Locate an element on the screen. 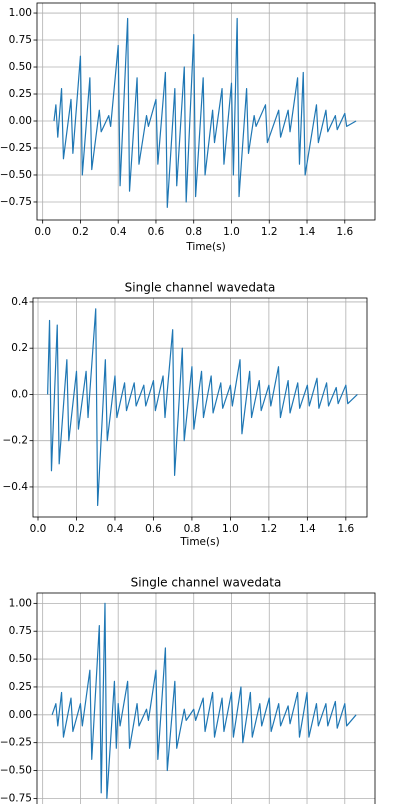 Image resolution: width=419 pixels, height=804 pixels. y-tick-label: 0.4 is located at coordinates (19, 302).